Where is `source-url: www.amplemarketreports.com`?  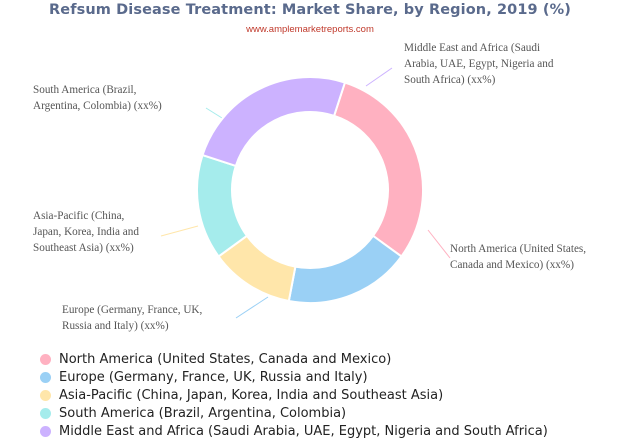
source-url: www.amplemarketreports.com is located at coordinates (310, 29).